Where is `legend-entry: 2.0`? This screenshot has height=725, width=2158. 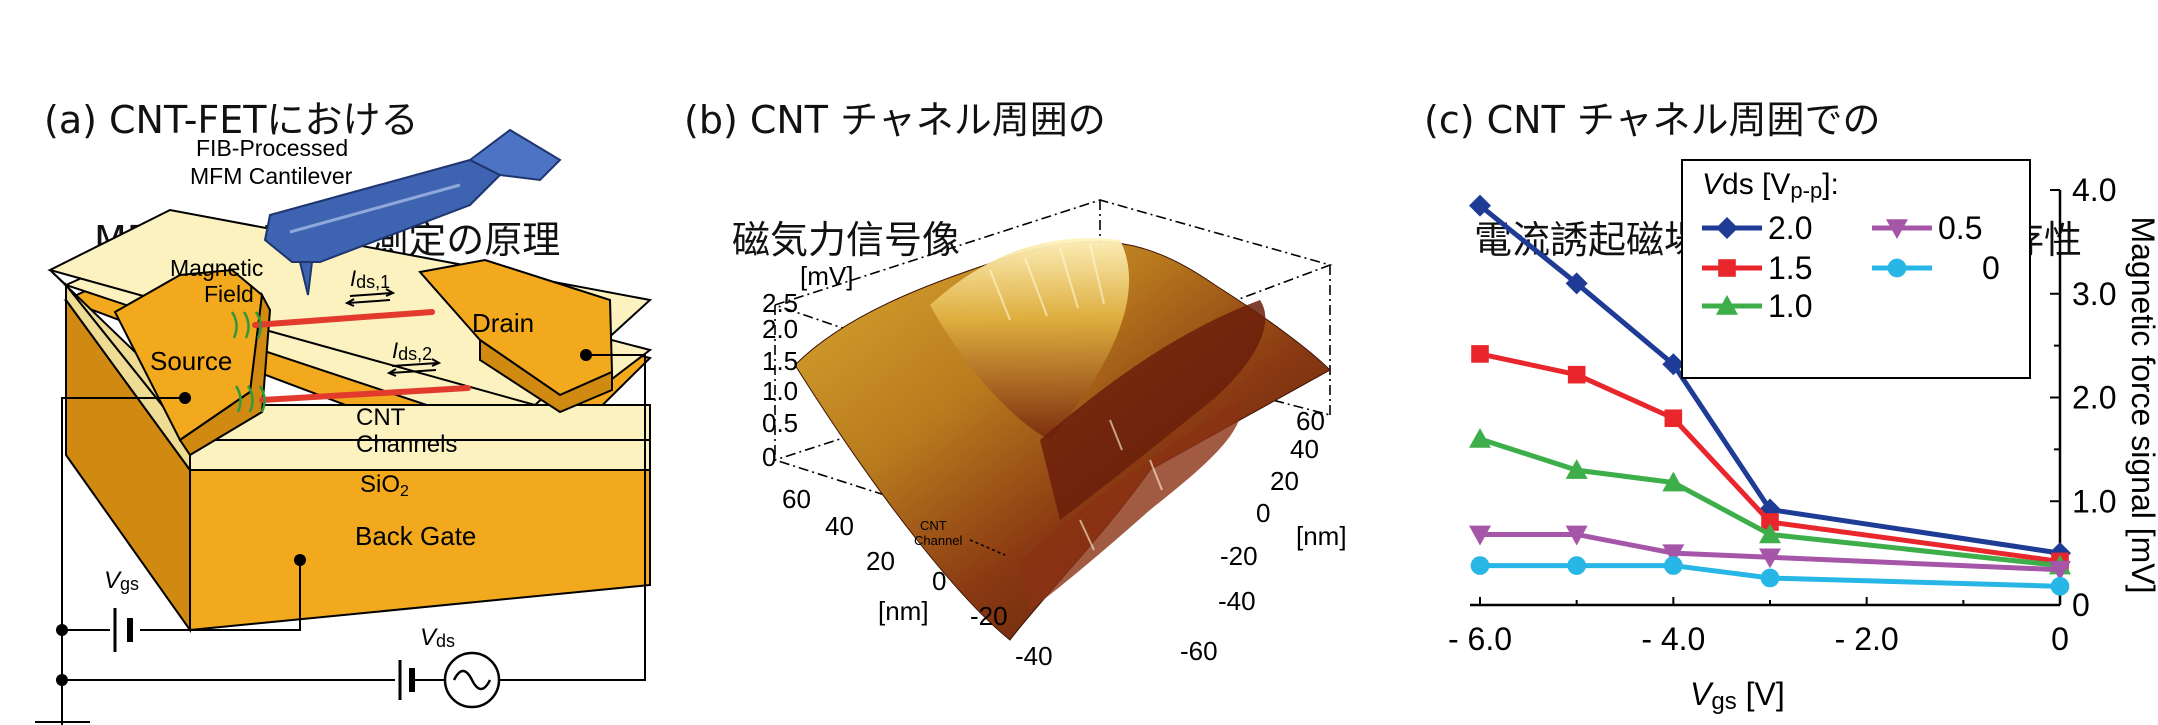 legend-entry: 2.0 is located at coordinates (1757, 228).